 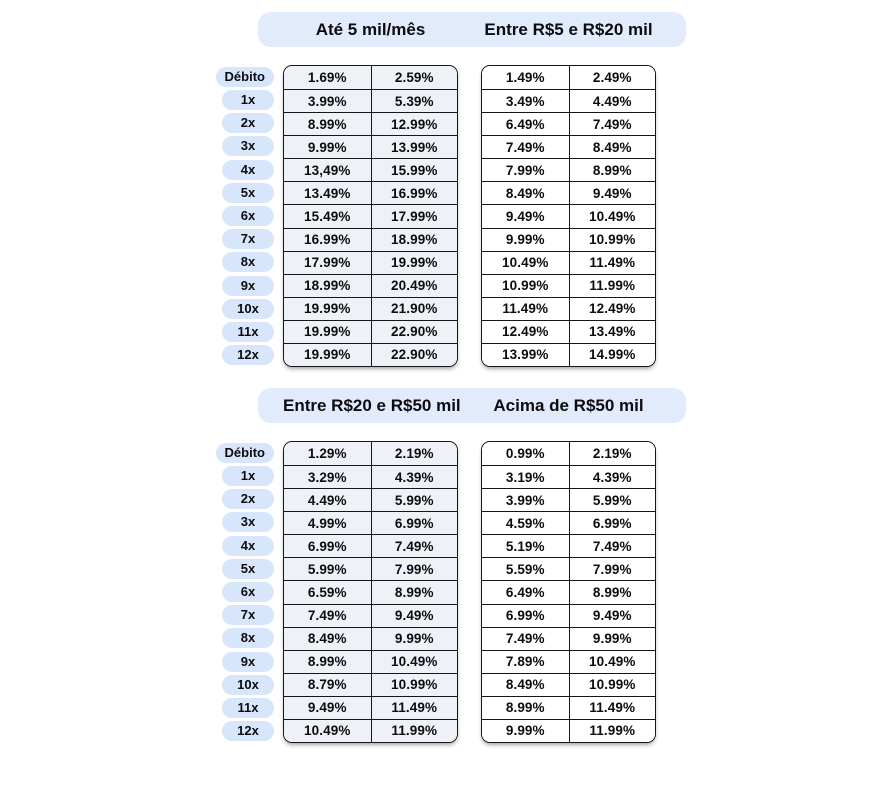 I want to click on table-row: 5.19% 7.49%, so click(x=568, y=546).